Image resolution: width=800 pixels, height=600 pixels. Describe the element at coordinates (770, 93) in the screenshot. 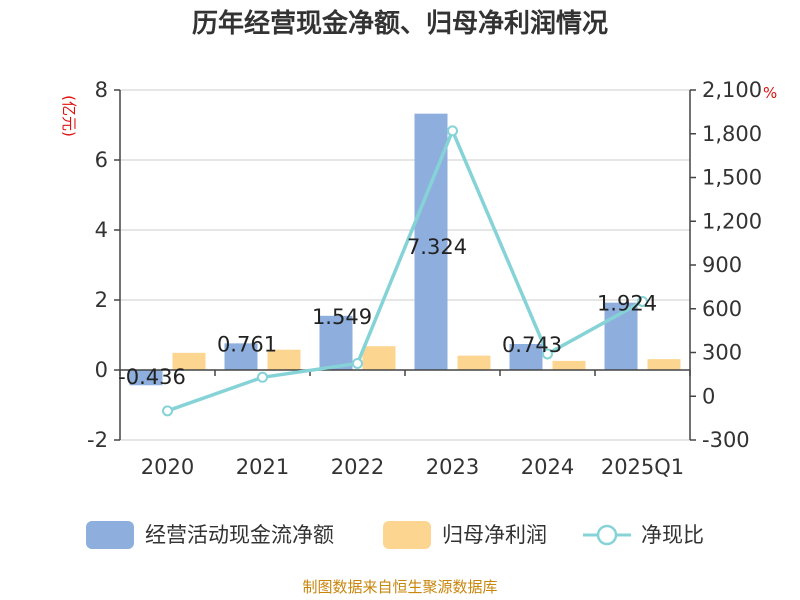

I see `right-axis-unit: %` at that location.